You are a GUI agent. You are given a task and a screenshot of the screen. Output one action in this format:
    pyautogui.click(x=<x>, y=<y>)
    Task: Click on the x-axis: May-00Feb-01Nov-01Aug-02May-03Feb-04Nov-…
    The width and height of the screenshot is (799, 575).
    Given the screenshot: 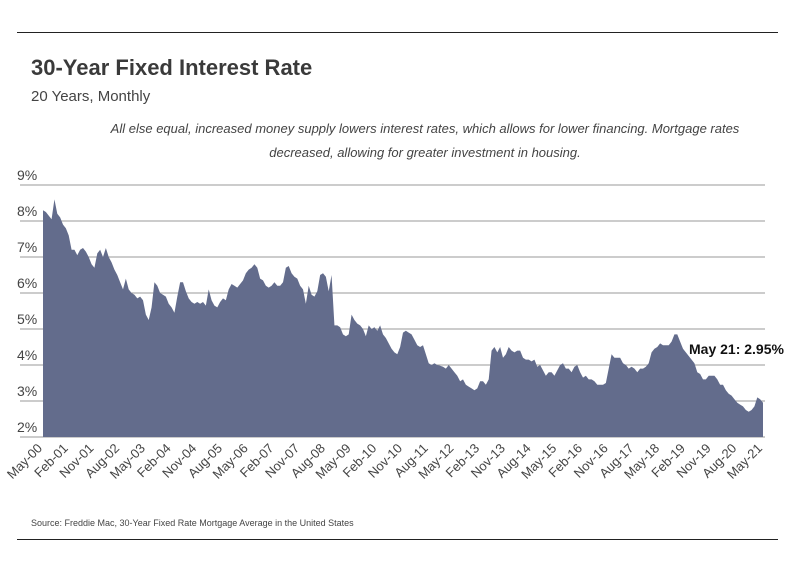 What is the action you would take?
    pyautogui.click(x=384, y=461)
    